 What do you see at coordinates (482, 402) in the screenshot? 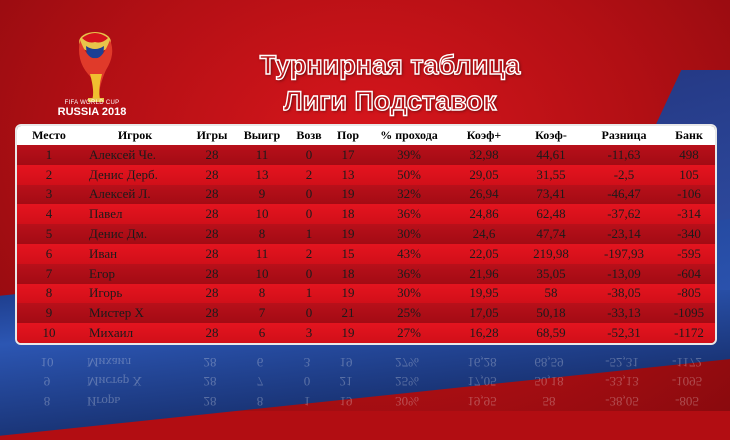
I see `reflection-cell: 19,95` at bounding box center [482, 402].